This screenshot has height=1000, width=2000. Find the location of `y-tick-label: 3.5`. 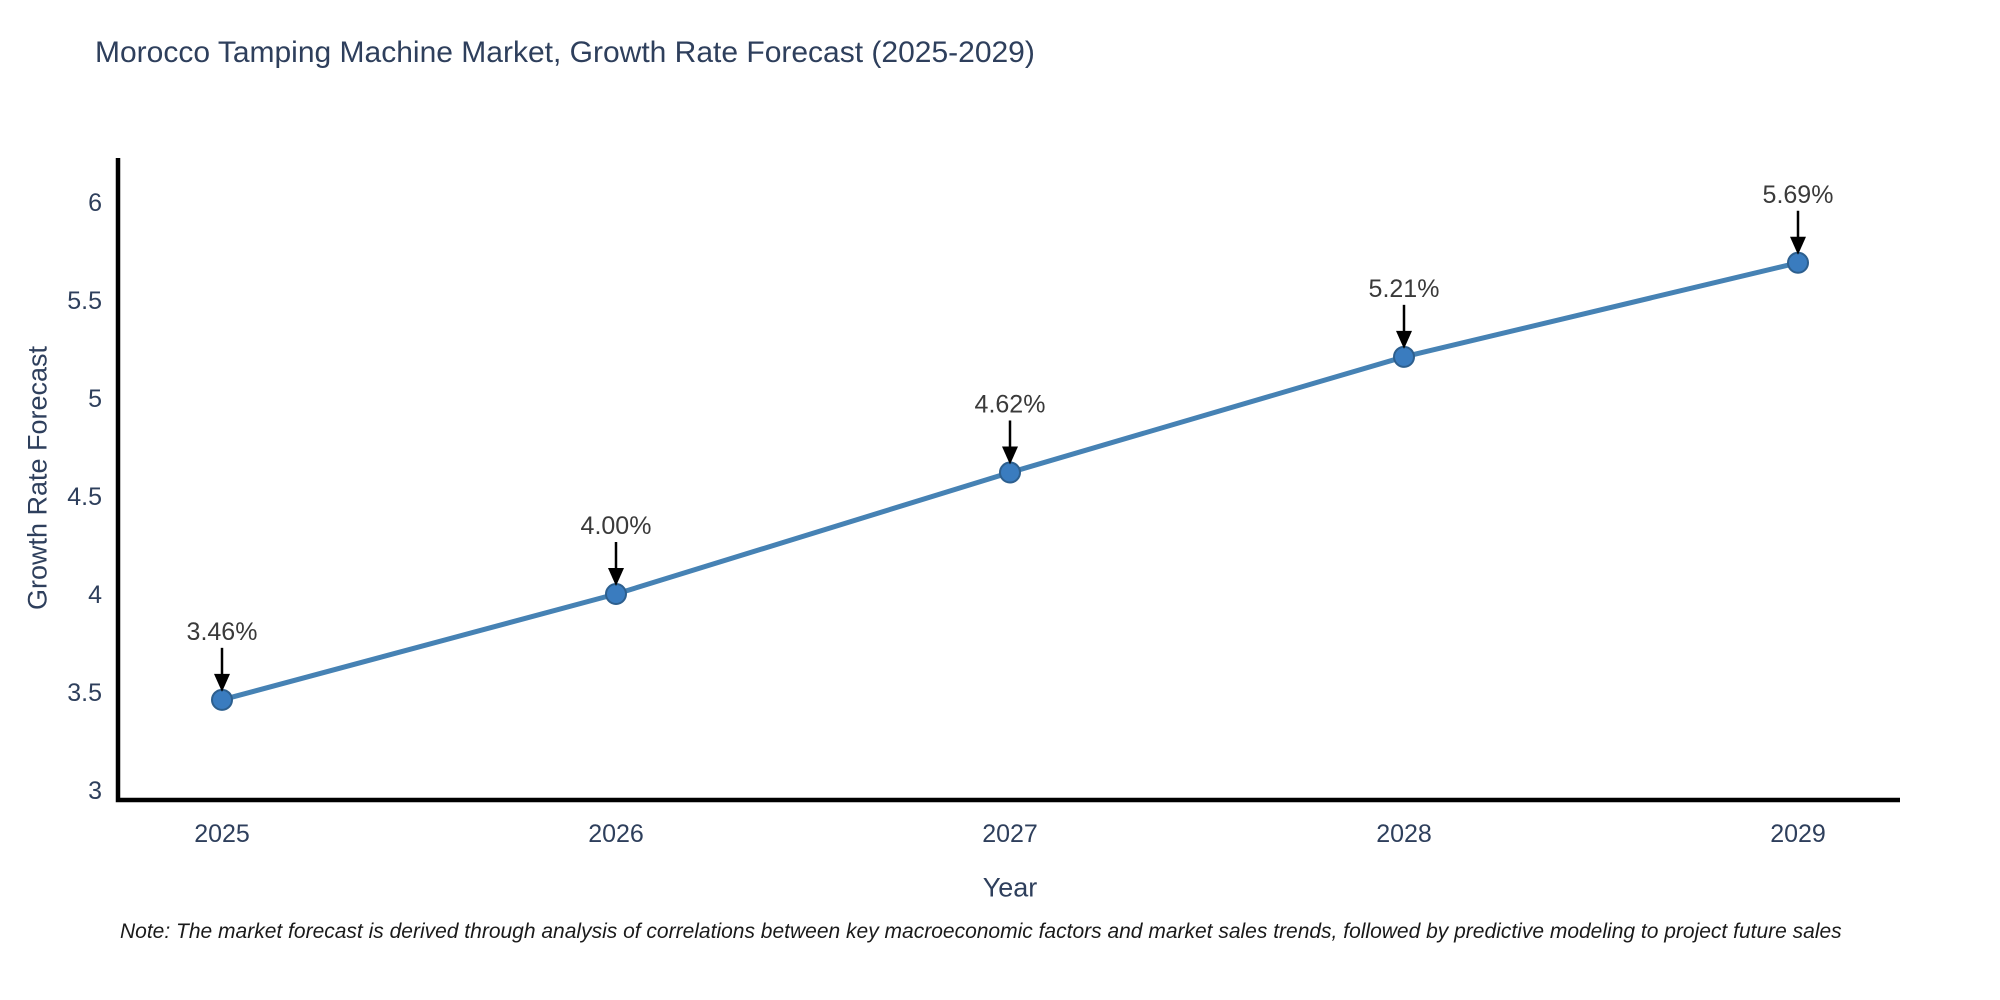

y-tick-label: 3.5 is located at coordinates (84, 693).